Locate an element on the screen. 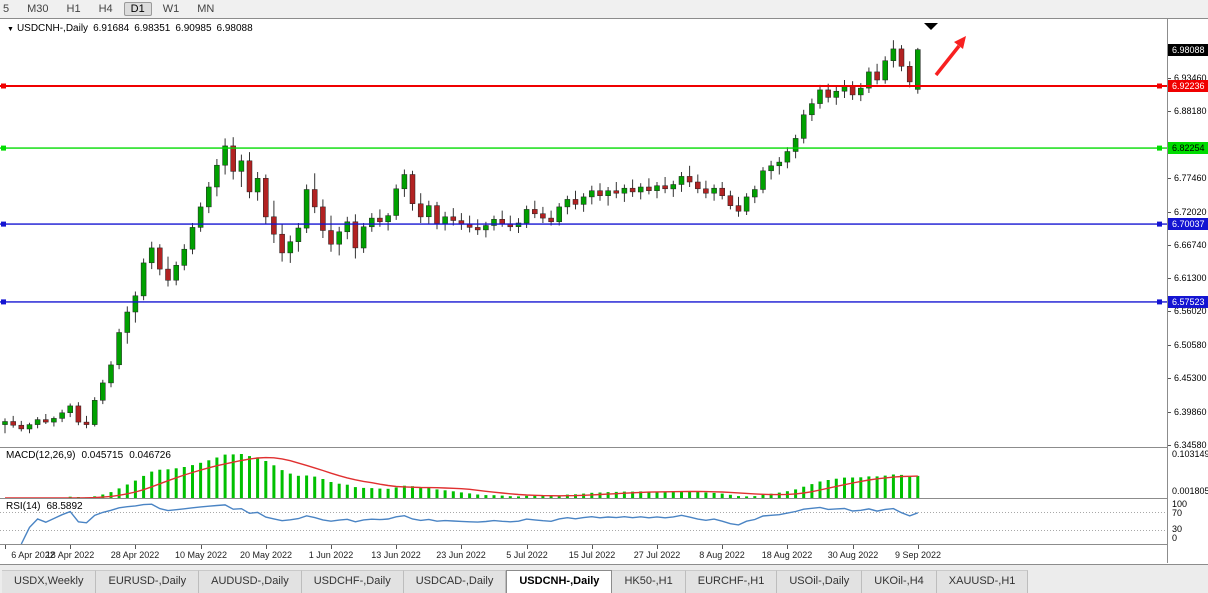 This screenshot has width=1208, height=593. timeframe-button-w1: W1 is located at coordinates (171, 9).